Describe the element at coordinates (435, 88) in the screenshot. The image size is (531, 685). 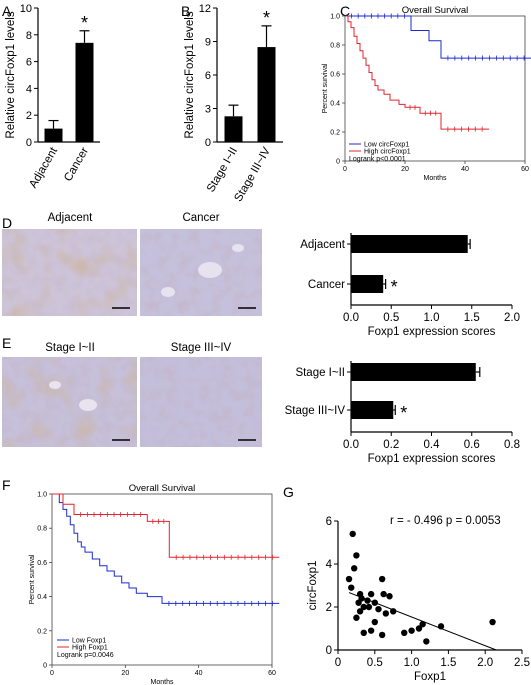
I see `plot-frame` at that location.